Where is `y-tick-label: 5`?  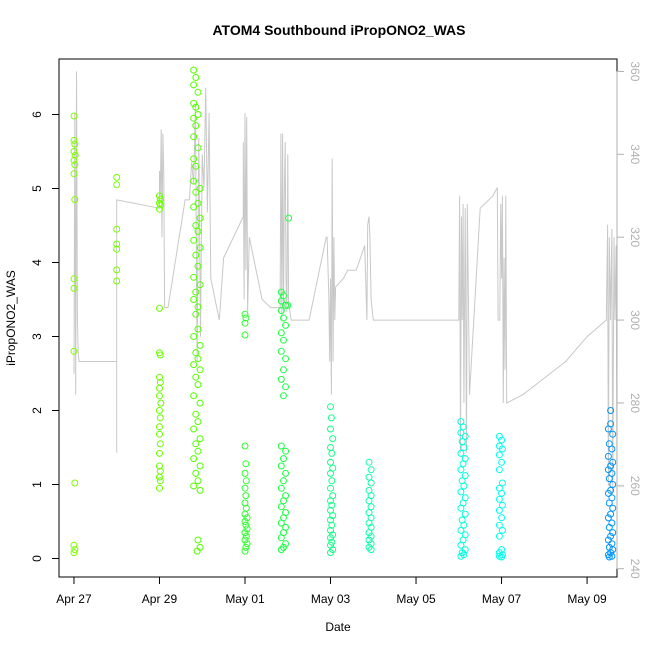 y-tick-label: 5 is located at coordinates (37, 188).